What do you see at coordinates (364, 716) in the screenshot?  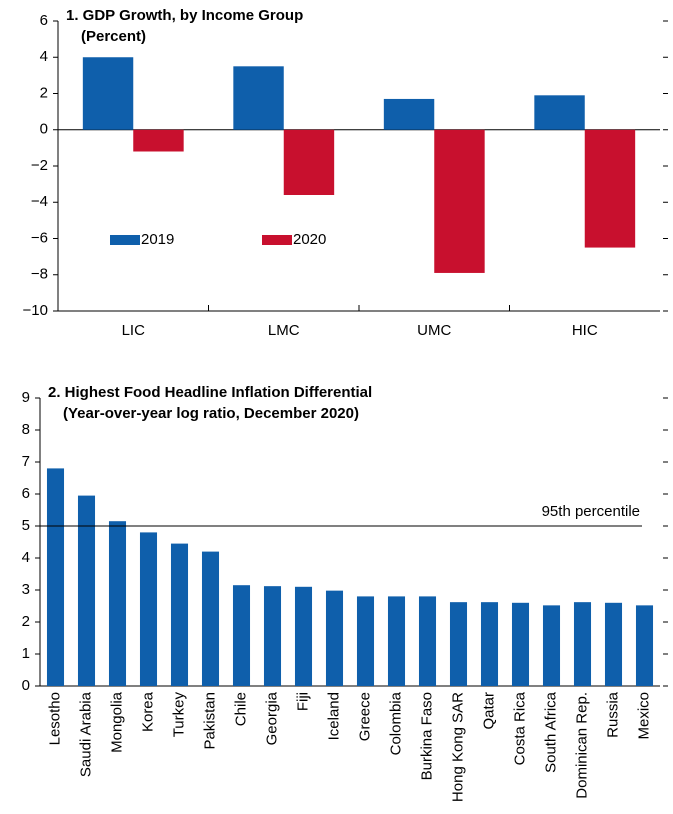 I see `x-tick-label: Greece` at bounding box center [364, 716].